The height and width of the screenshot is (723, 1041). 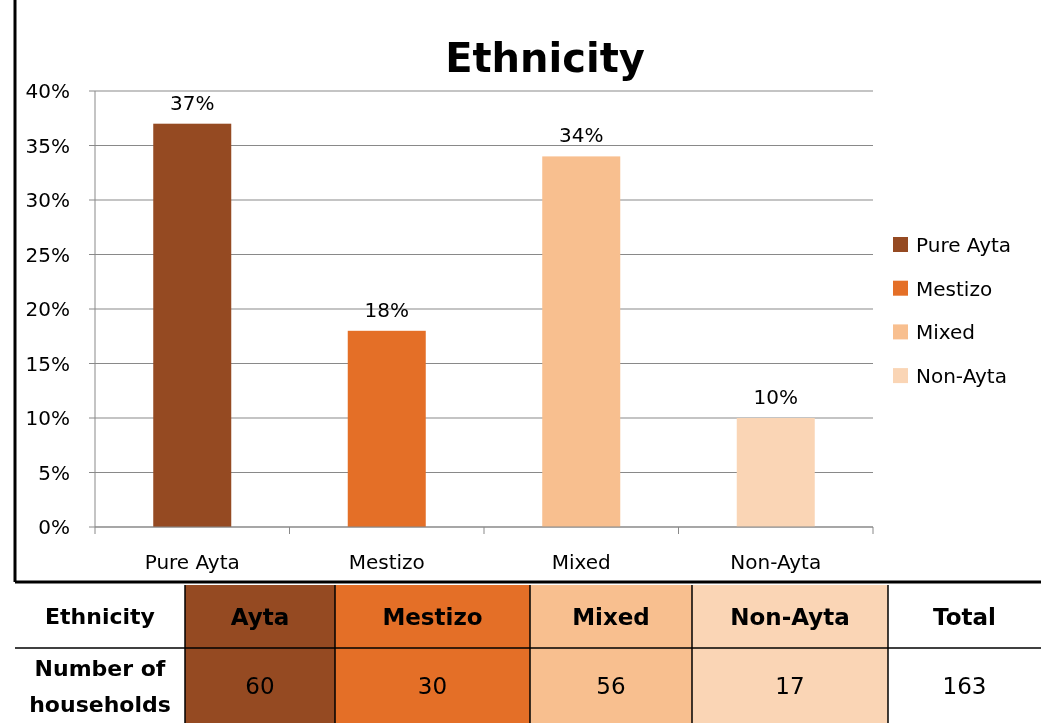 I want to click on y-tick-label: 10%, so click(x=47, y=418).